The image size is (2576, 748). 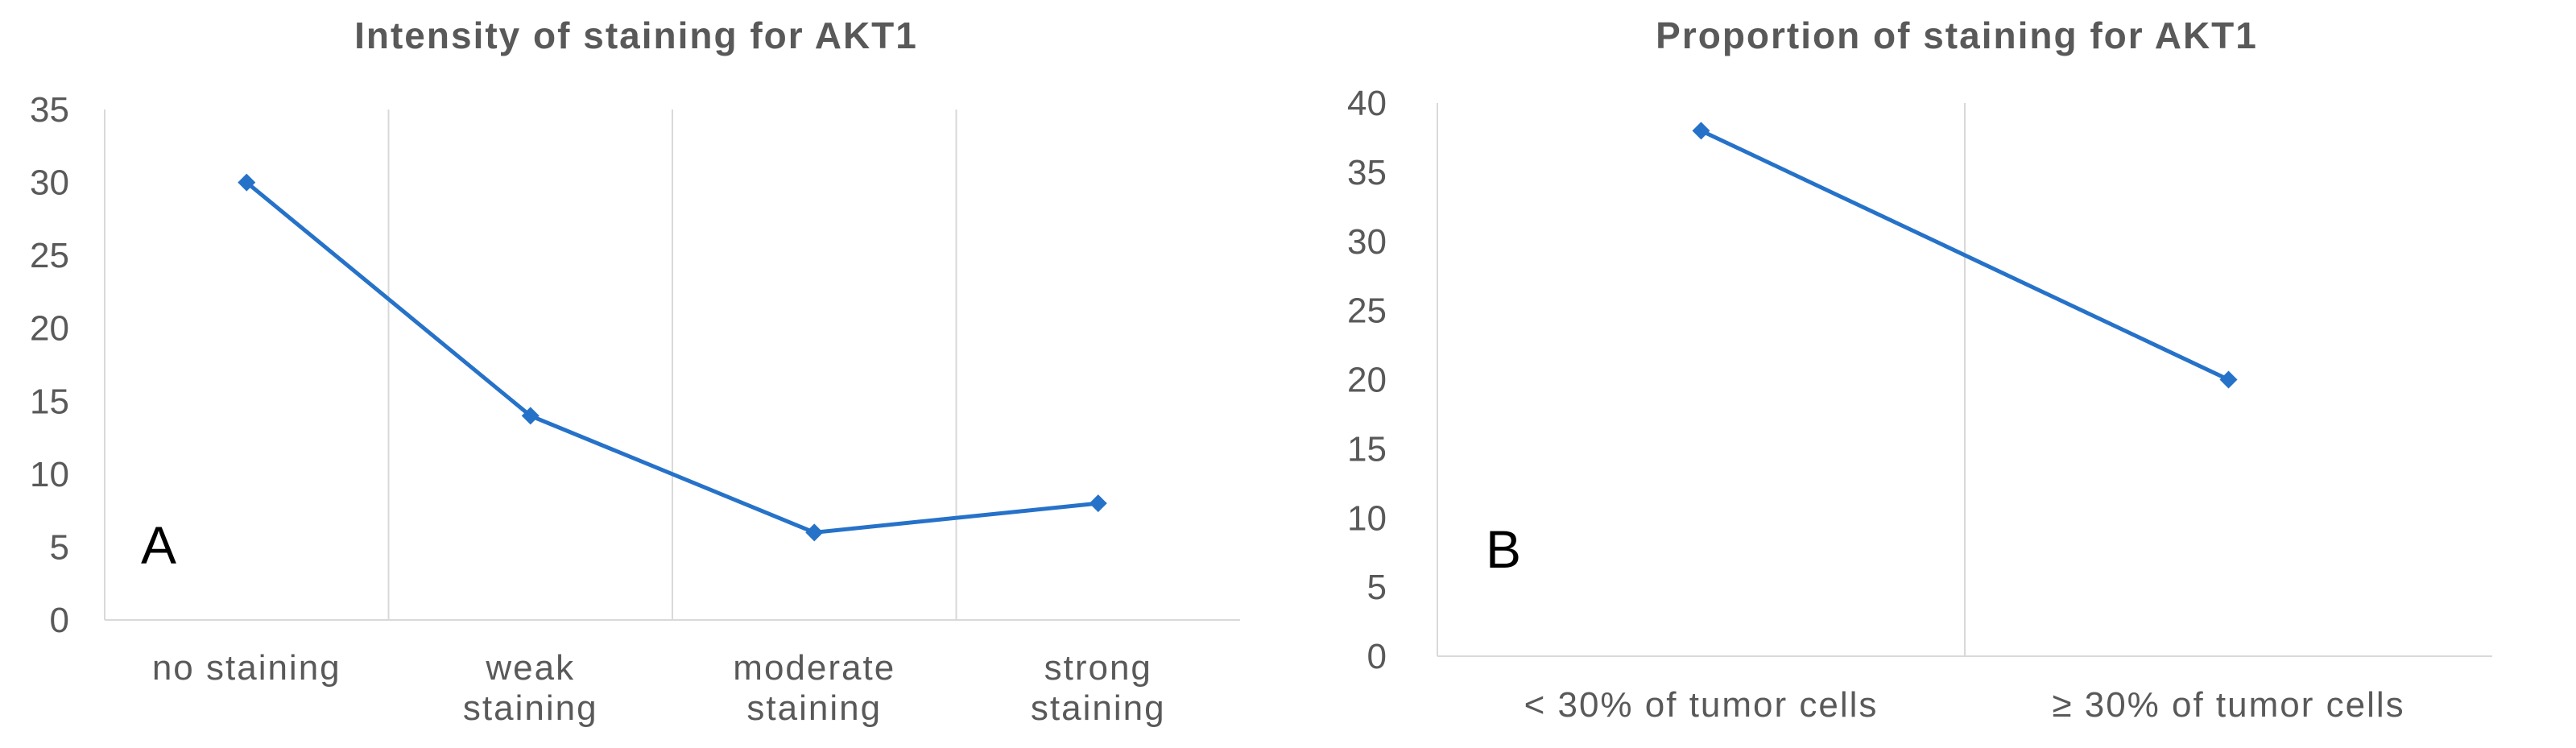 What do you see at coordinates (530, 668) in the screenshot?
I see `x-category-label: weak` at bounding box center [530, 668].